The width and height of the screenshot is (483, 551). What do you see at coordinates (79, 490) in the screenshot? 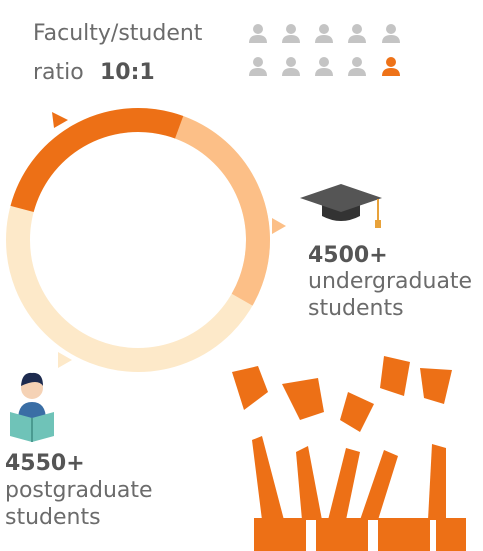
I see `postgrad-line1: postgraduate` at bounding box center [79, 490].